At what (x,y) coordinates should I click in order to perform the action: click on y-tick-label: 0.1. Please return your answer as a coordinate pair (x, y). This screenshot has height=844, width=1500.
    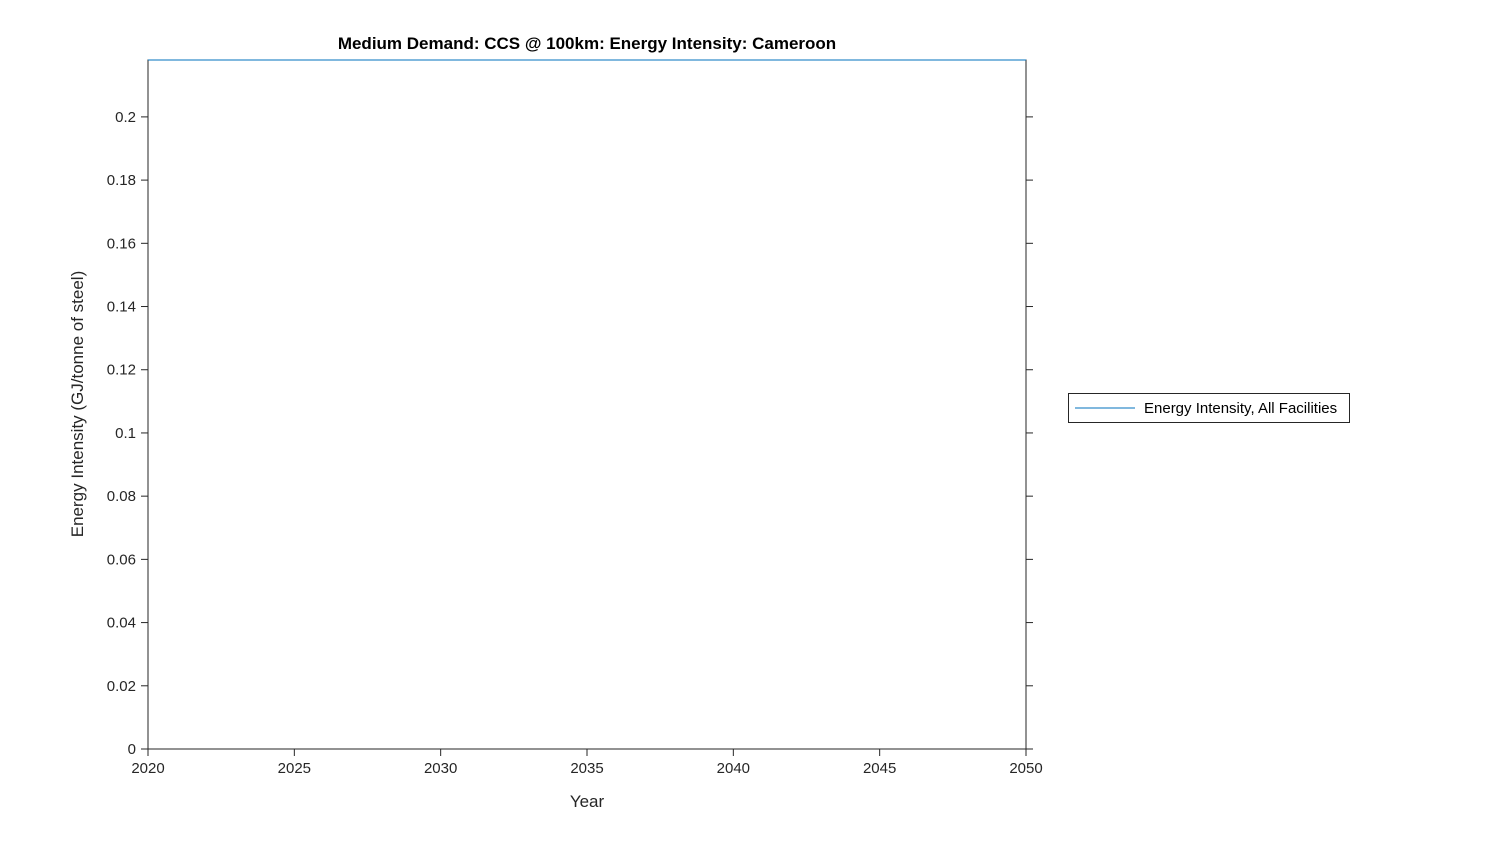
    Looking at the image, I should click on (125, 433).